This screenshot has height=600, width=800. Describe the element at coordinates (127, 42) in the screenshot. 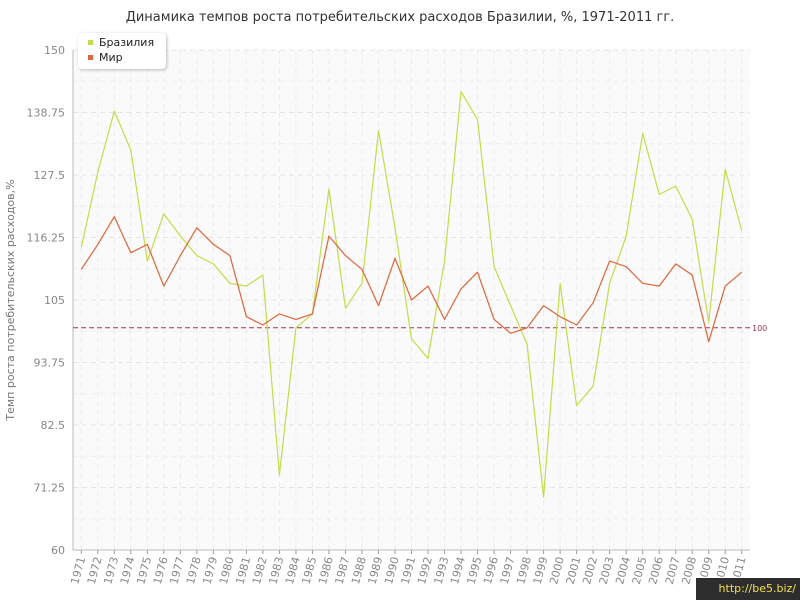

I see `legend-label-brazil: Бразилия` at that location.